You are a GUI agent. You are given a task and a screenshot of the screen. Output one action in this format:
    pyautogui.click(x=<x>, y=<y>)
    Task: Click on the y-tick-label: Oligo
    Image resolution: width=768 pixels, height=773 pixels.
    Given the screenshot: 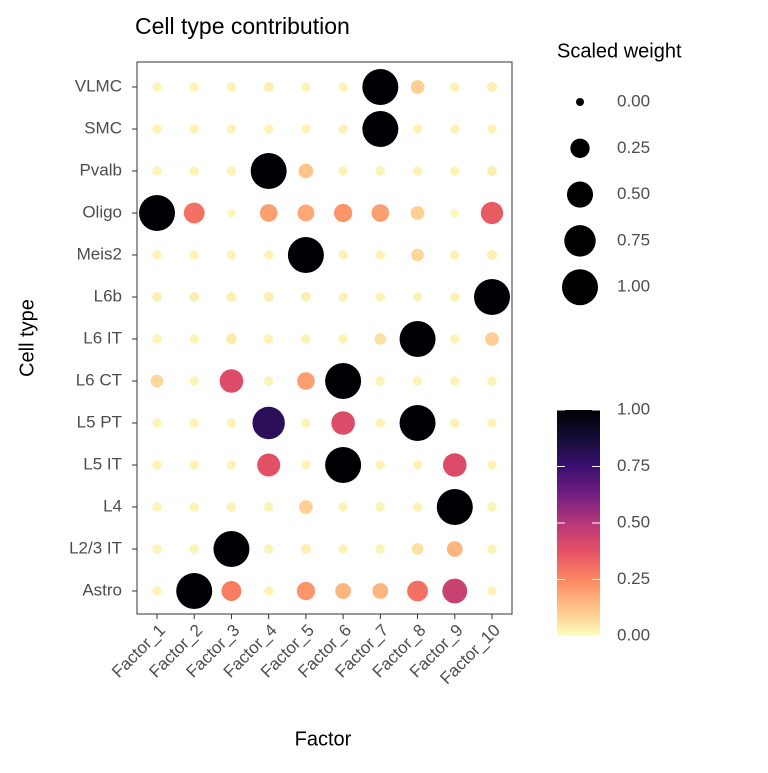 What is the action you would take?
    pyautogui.click(x=102, y=211)
    